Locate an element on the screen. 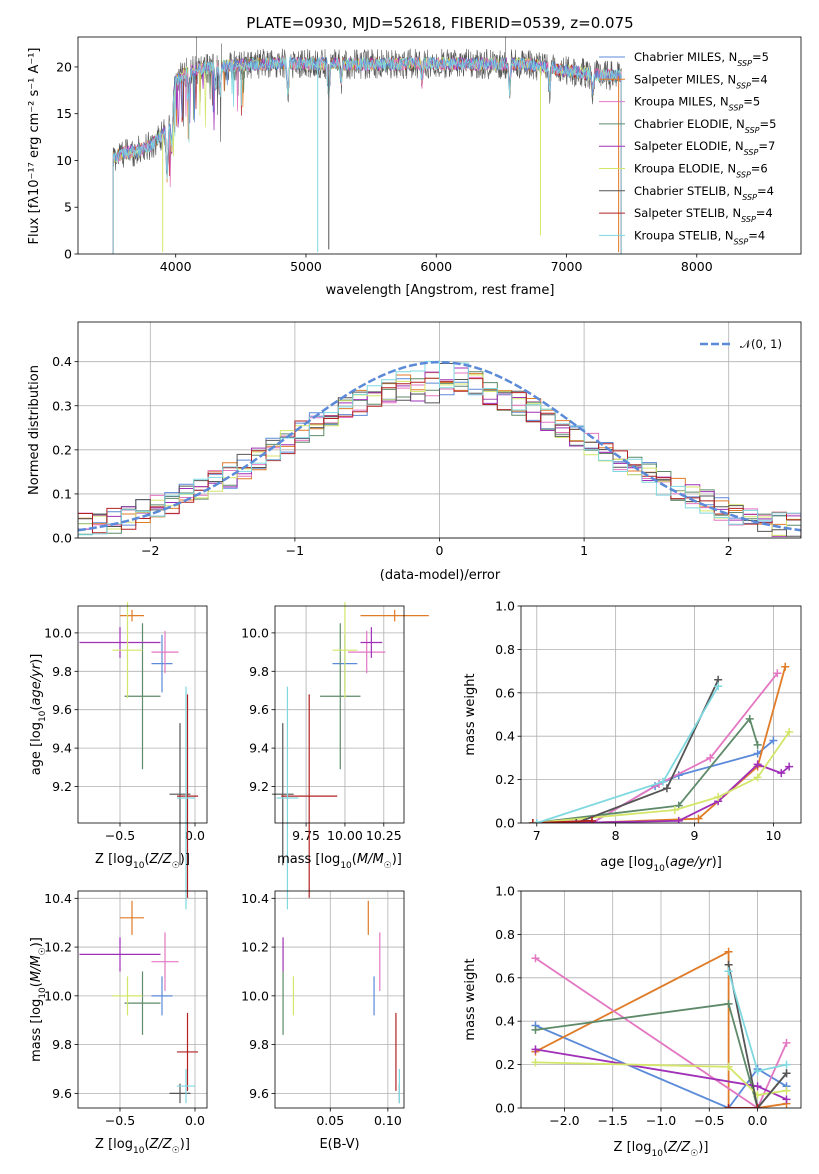 This screenshot has width=819, height=1174. x-tick-label: 7000 is located at coordinates (567, 266).